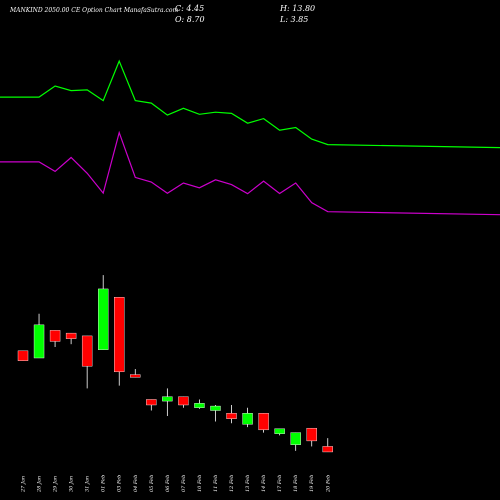 The image size is (500, 500). What do you see at coordinates (232, 483) in the screenshot?
I see `x-tick-label: 12 Feb` at bounding box center [232, 483].